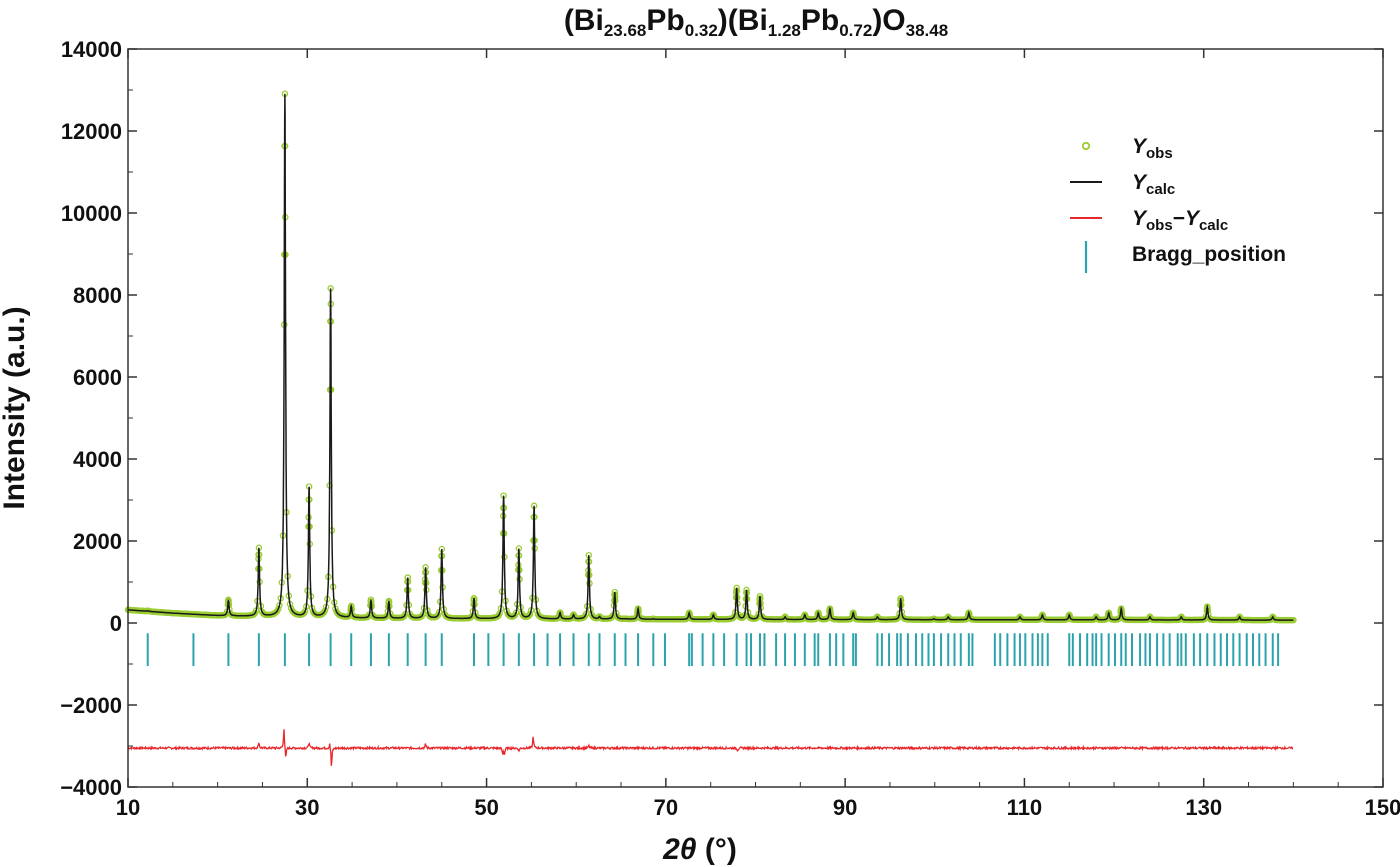 Image resolution: width=1400 pixels, height=867 pixels. What do you see at coordinates (701, 30) in the screenshot?
I see `subscript: 0.32` at bounding box center [701, 30].